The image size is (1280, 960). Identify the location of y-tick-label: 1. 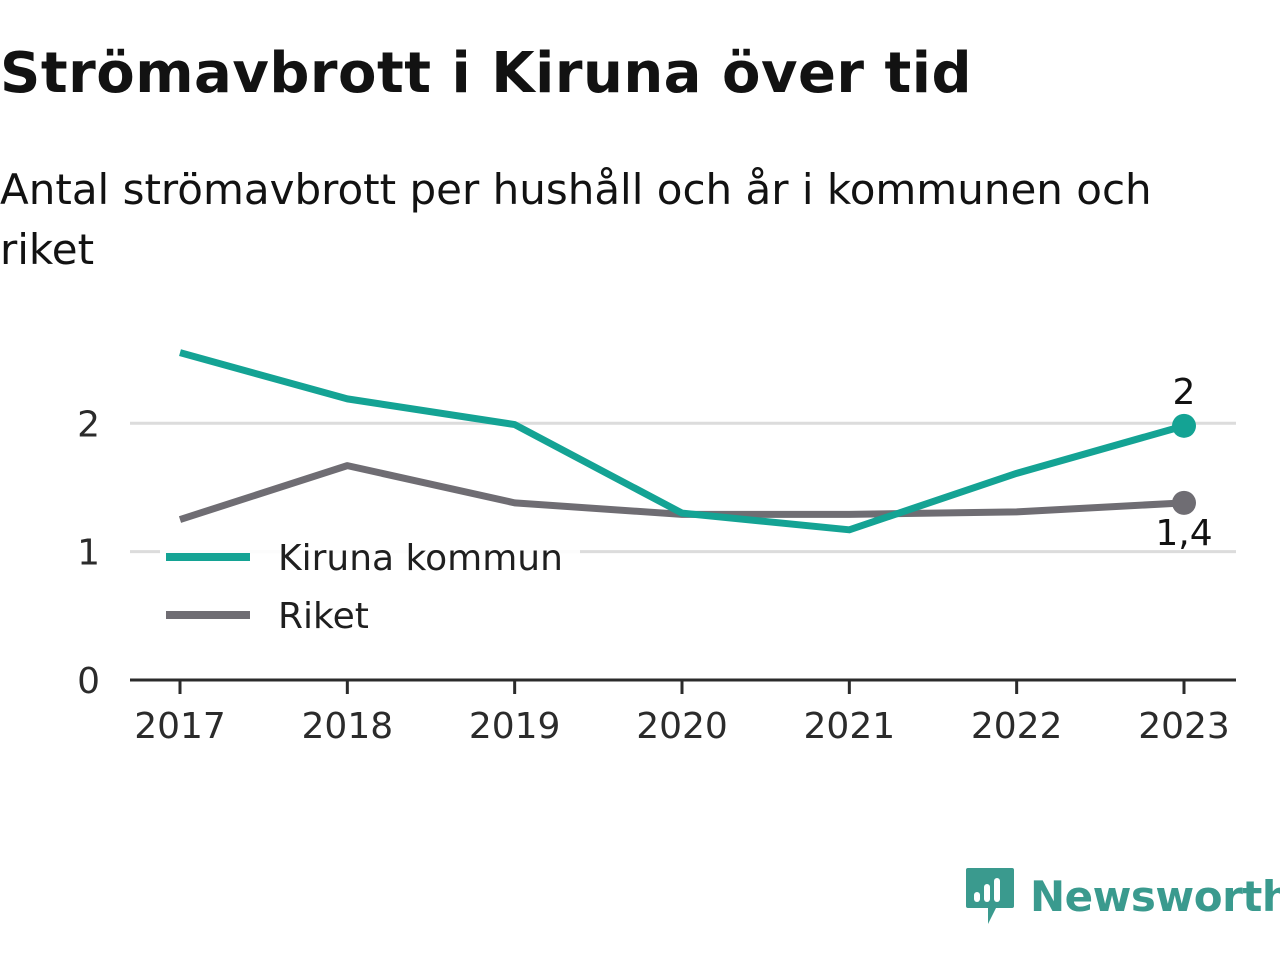
(88, 553).